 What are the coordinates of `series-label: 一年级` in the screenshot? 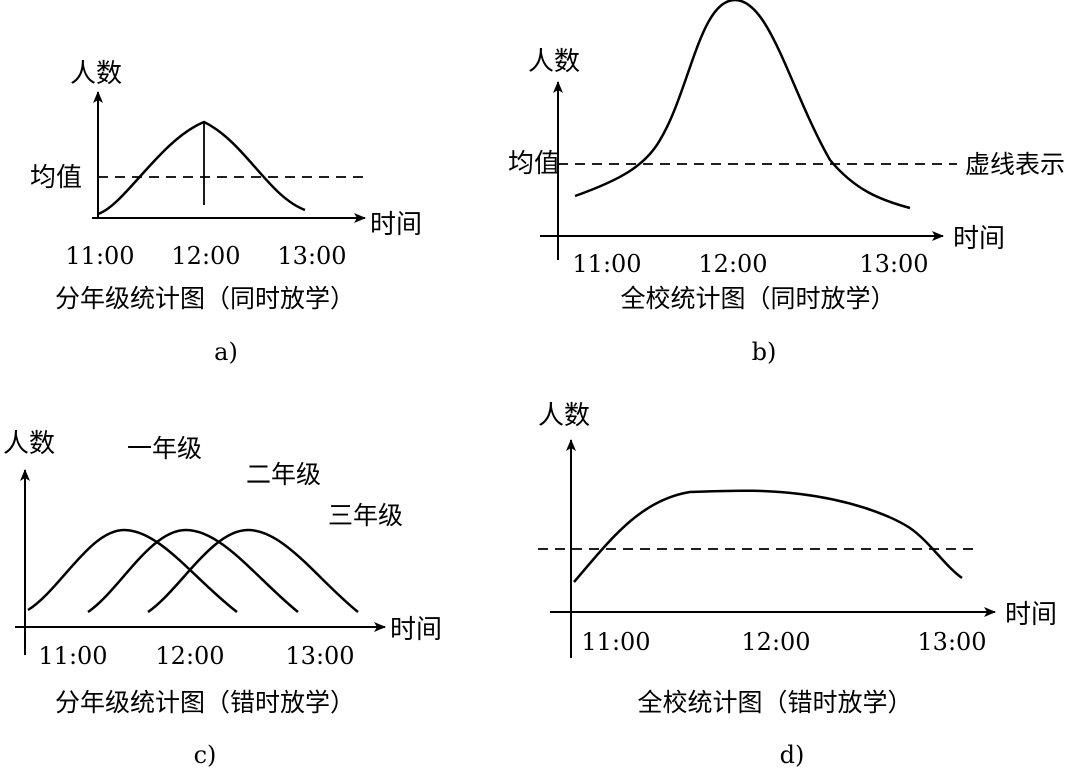 It's located at (164, 448).